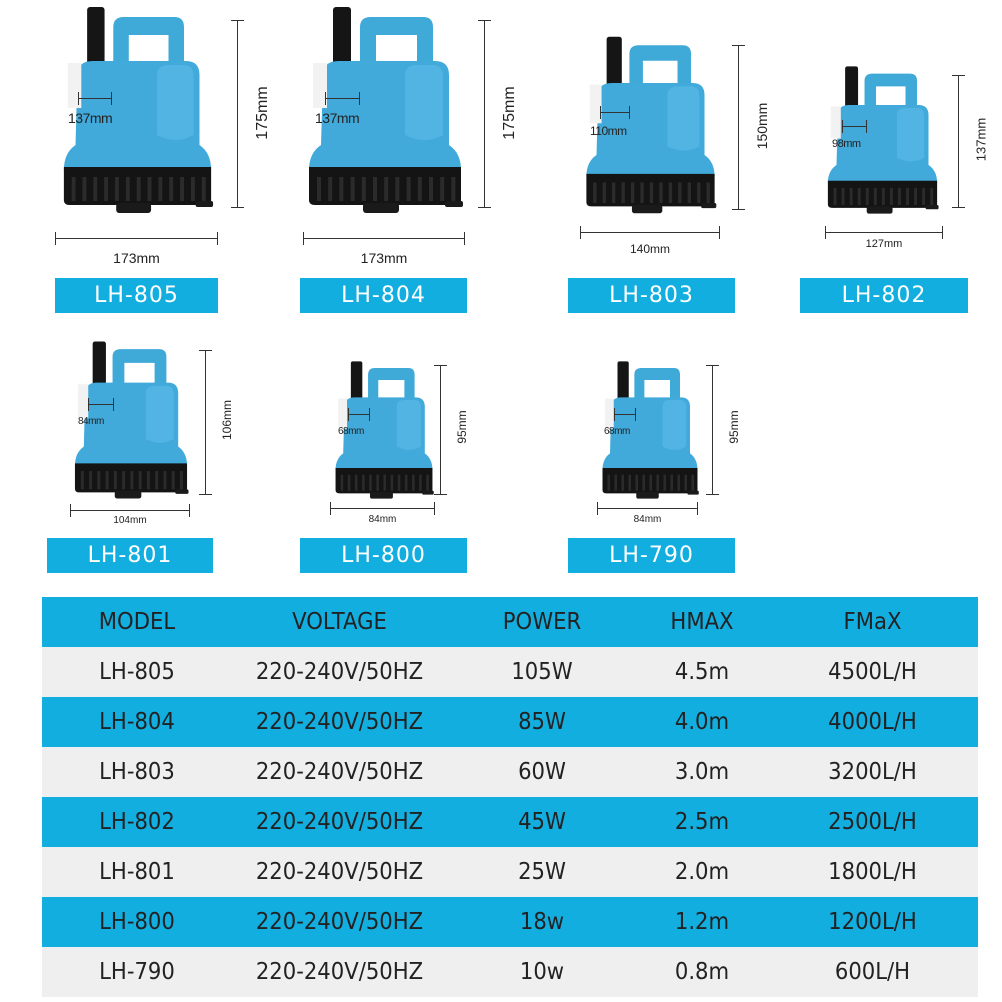  What do you see at coordinates (542, 972) in the screenshot?
I see `table-cell: 10w` at bounding box center [542, 972].